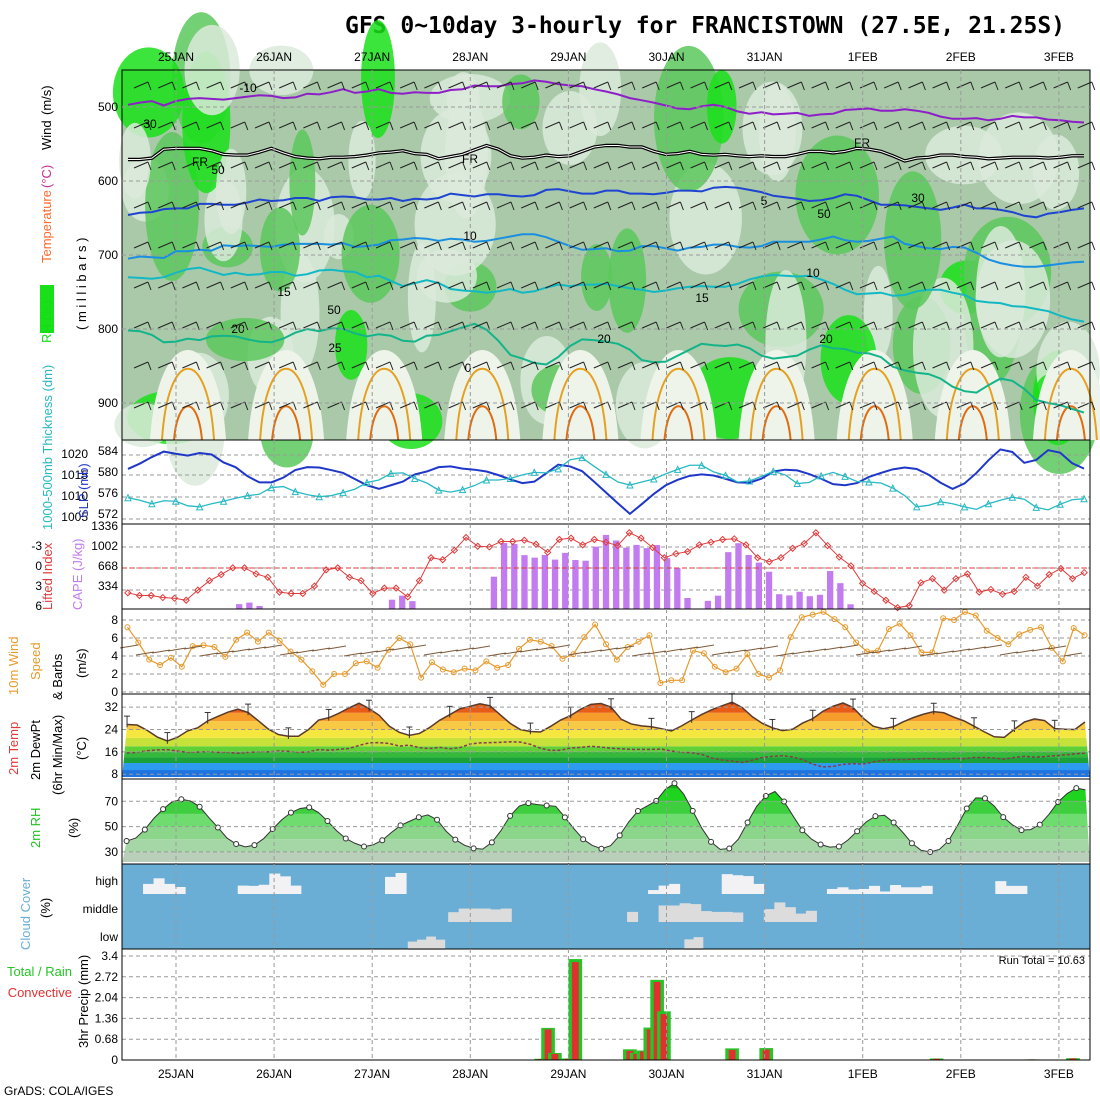  What do you see at coordinates (702, 298) in the screenshot?
I see `contour-label: 15` at bounding box center [702, 298].